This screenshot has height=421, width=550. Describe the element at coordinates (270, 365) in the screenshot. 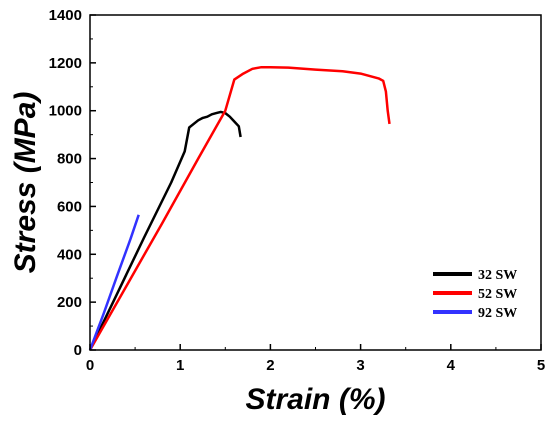

I see `x-tick-label: 2` at that location.